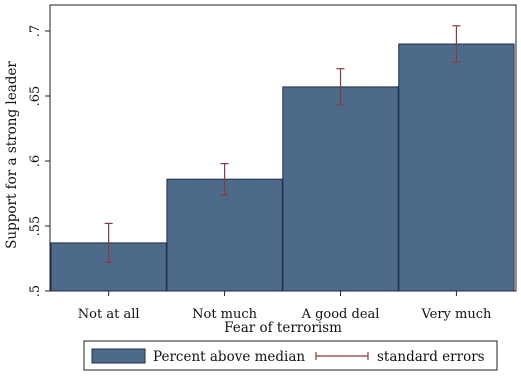 This screenshot has height=377, width=521. Describe the element at coordinates (35, 31) in the screenshot. I see `y-tick-label-4: .7` at that location.